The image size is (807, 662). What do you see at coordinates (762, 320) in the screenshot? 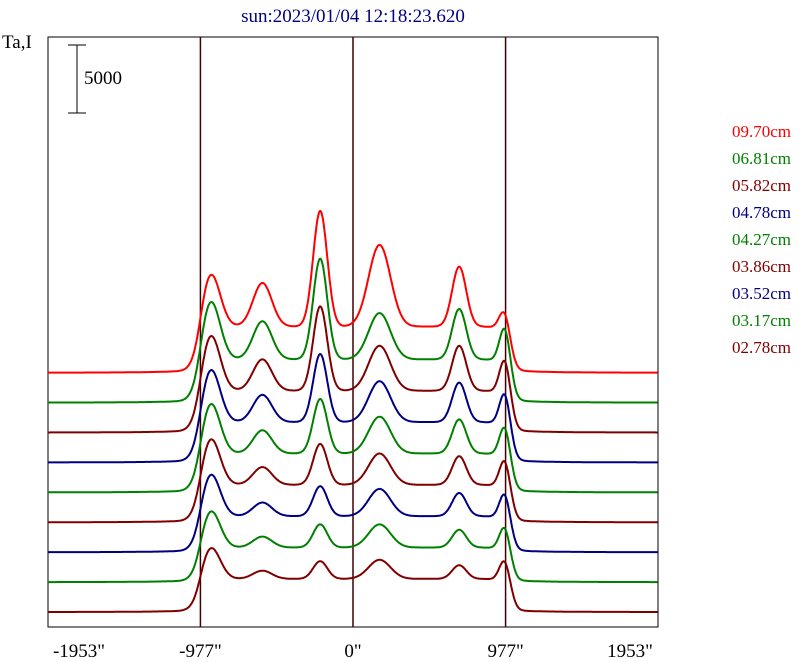
I see `legend-entry: 03.17cm` at bounding box center [762, 320].